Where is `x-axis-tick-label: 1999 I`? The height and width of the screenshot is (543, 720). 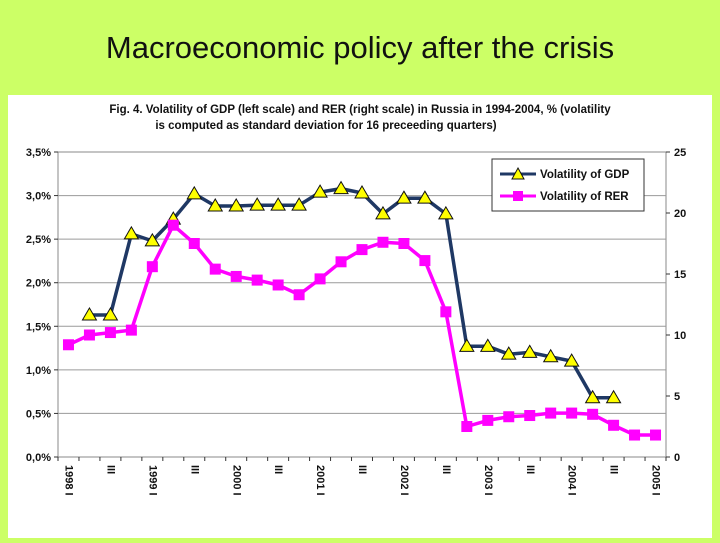
x-axis-tick-label: 1999 I is located at coordinates (152, 480).